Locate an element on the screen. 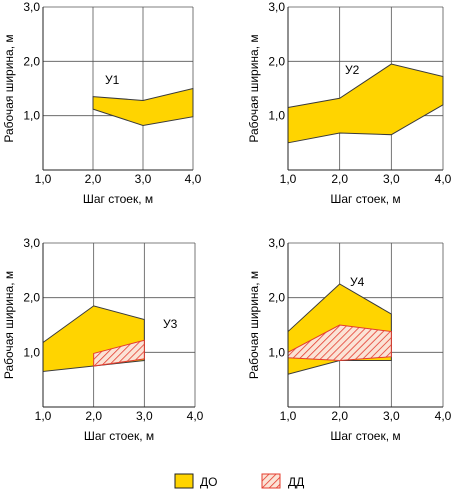 This screenshot has height=495, width=458. region-dd is located at coordinates (119, 353).